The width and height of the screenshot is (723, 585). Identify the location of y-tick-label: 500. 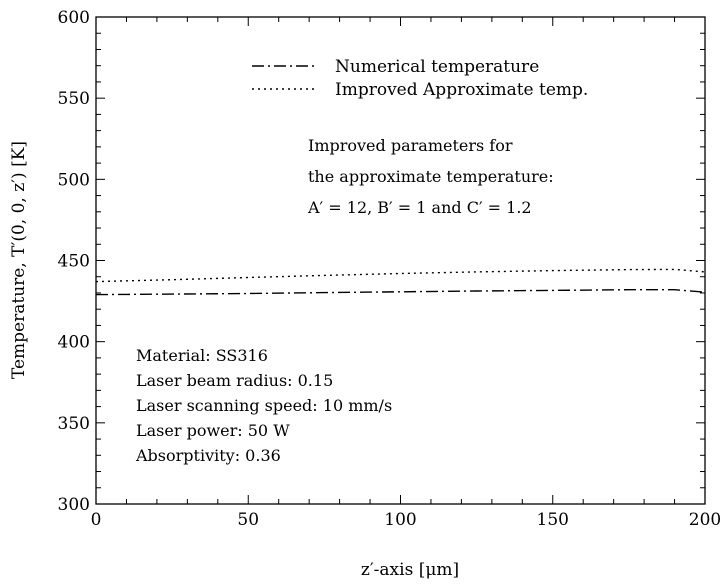
(74, 180).